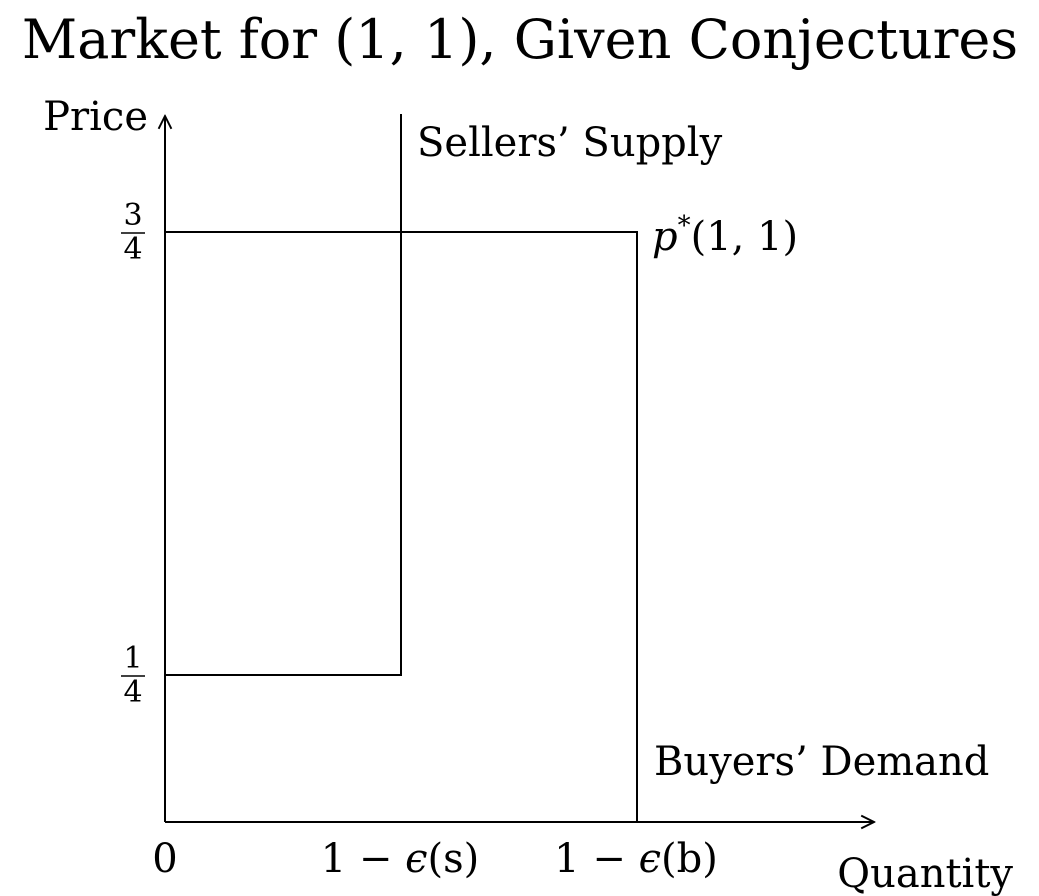  I want to click on supply-curve, so click(283, 395).